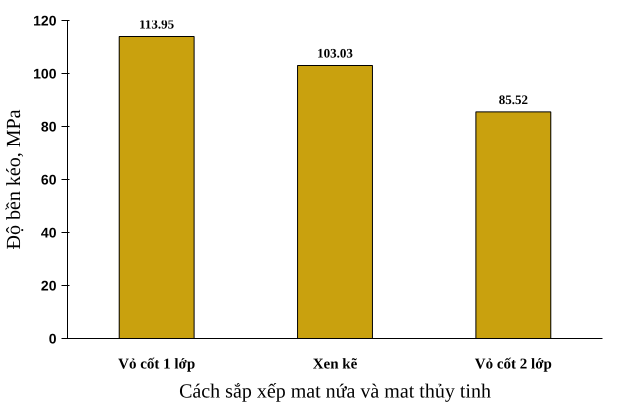 Image resolution: width=622 pixels, height=405 pixels. Describe the element at coordinates (513, 99) in the screenshot. I see `data-label: 85.52` at that location.